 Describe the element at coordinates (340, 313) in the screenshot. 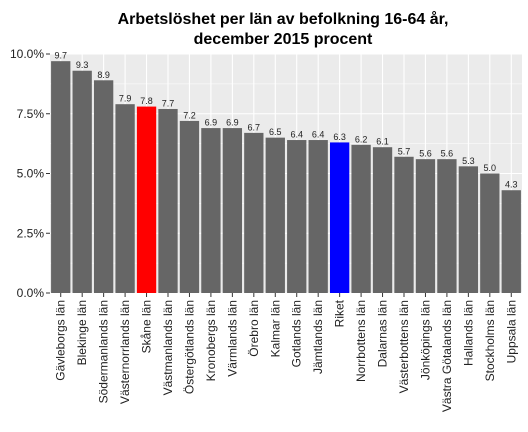

I see `x-tick-label: Riket` at that location.